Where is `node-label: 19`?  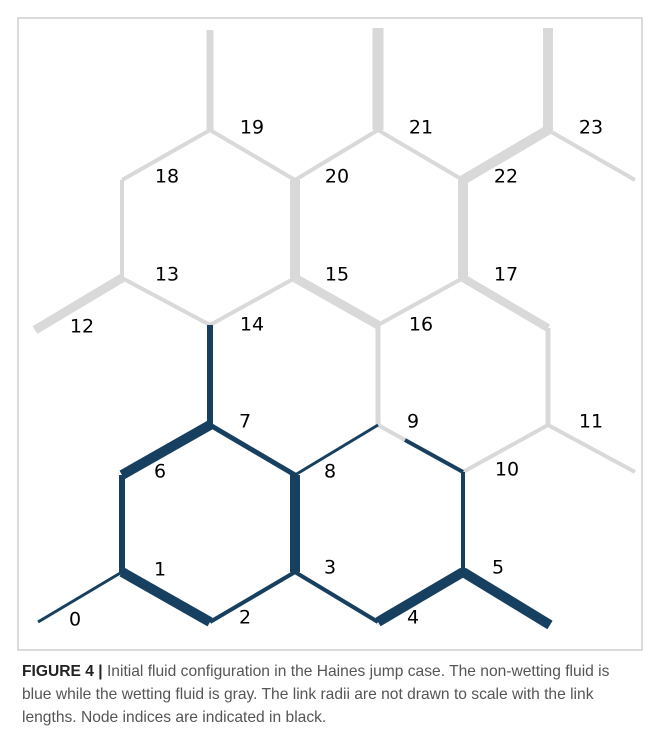 node-label: 19 is located at coordinates (252, 128).